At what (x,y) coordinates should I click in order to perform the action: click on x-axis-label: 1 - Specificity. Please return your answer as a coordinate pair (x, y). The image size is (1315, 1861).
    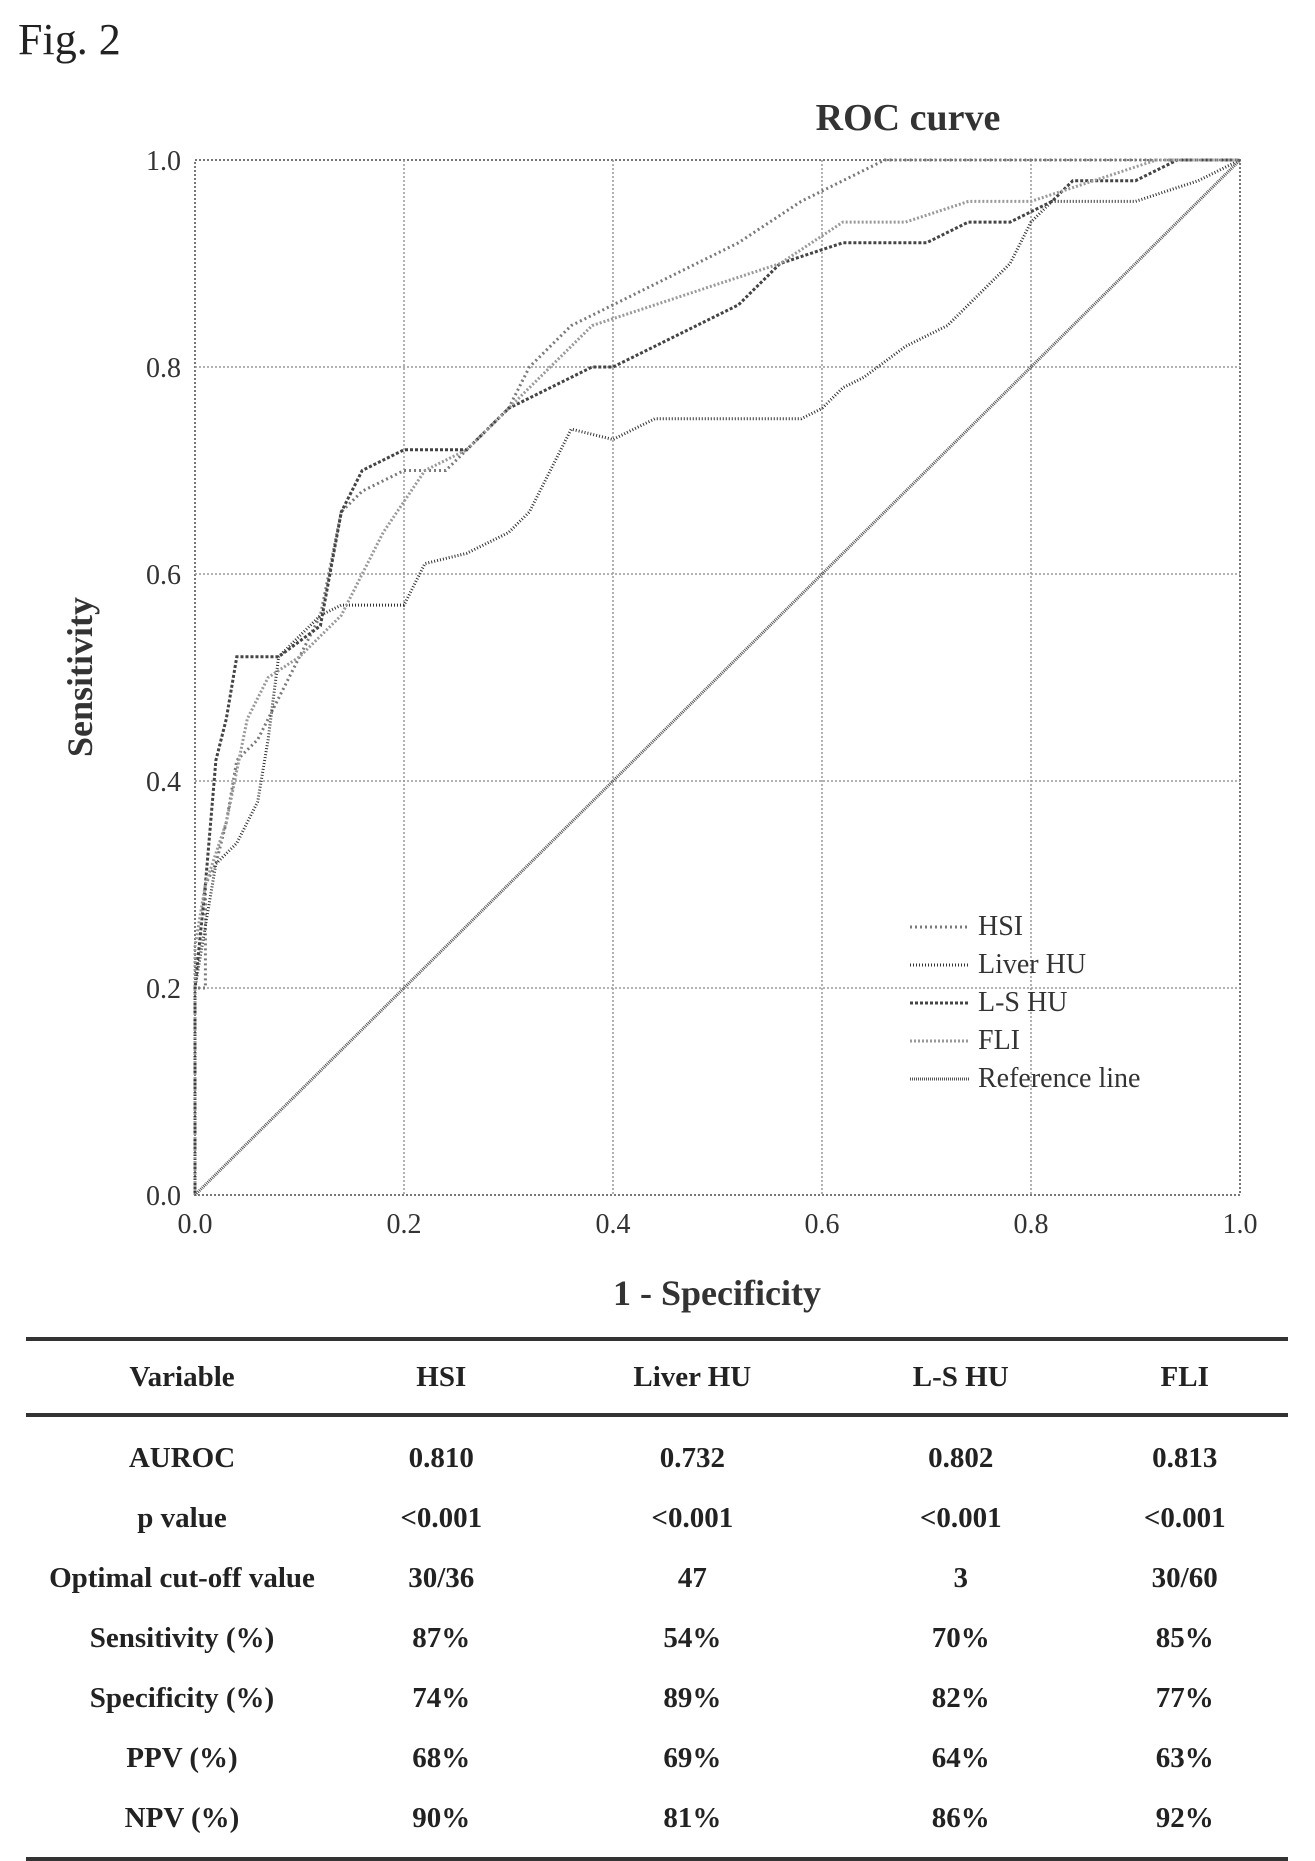
    Looking at the image, I should click on (717, 1293).